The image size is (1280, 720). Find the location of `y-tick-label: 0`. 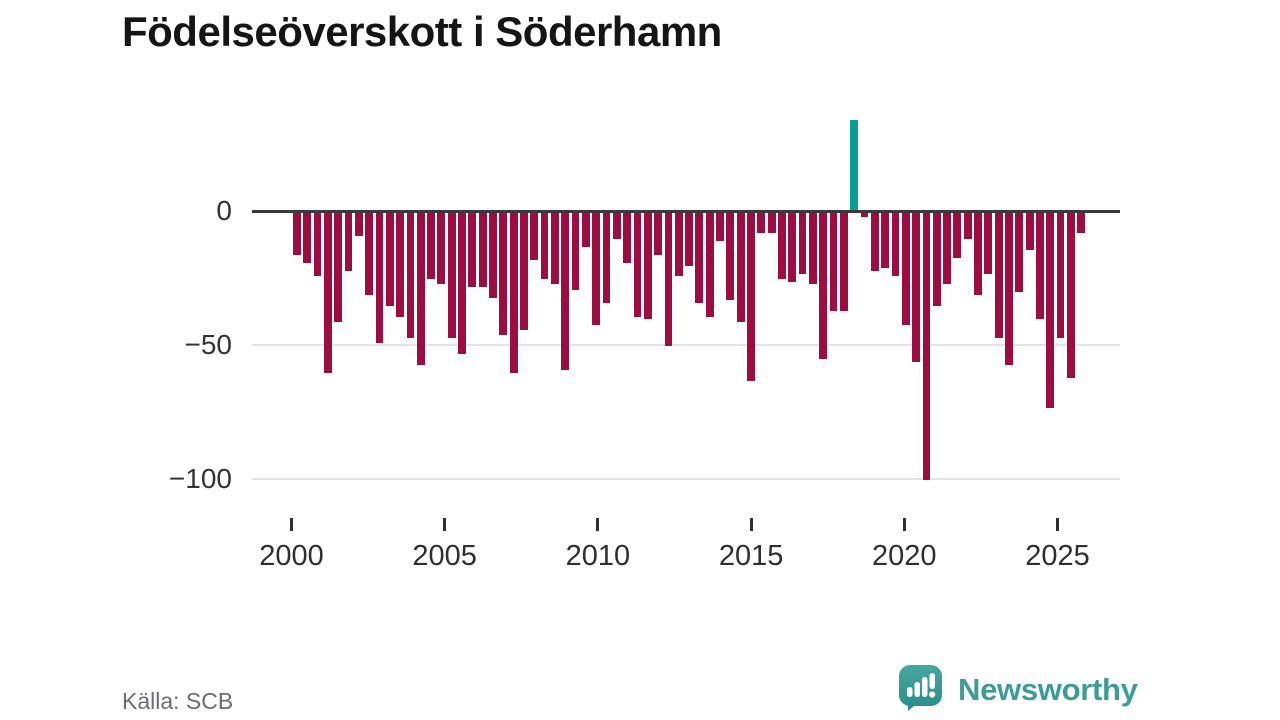

y-tick-label: 0 is located at coordinates (224, 210).